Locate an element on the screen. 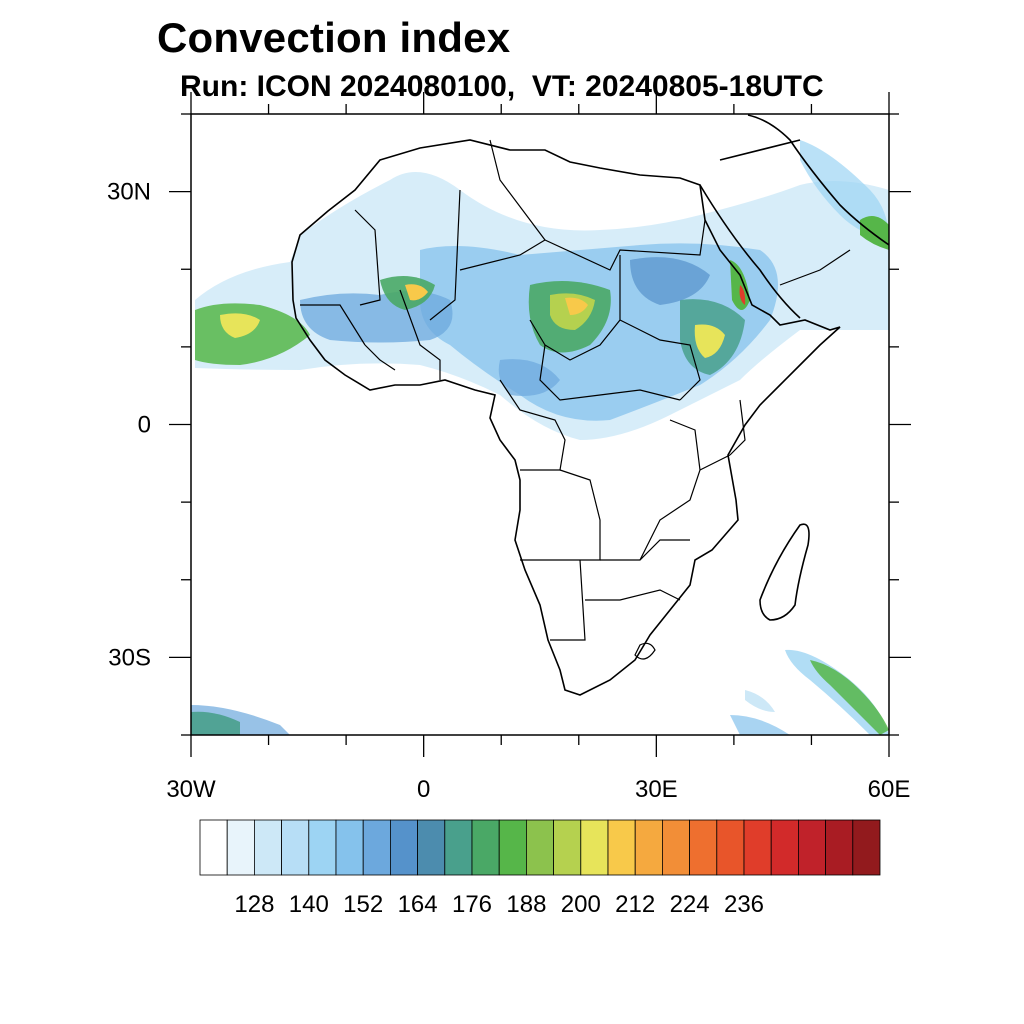 The height and width of the screenshot is (1024, 1024). lat-tick-label: 0 is located at coordinates (144, 425).